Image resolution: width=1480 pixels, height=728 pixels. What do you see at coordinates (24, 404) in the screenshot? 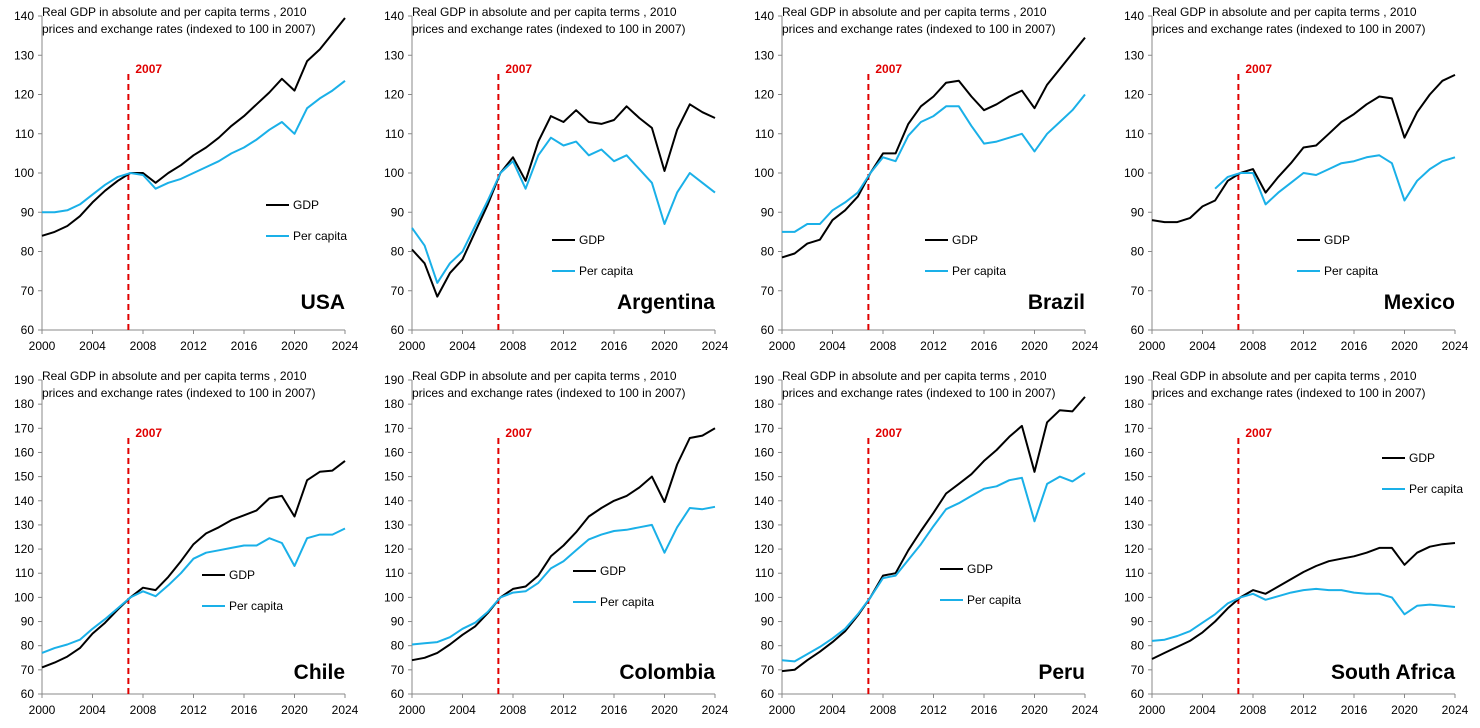
I see `y-tick-label: 180` at bounding box center [24, 404].